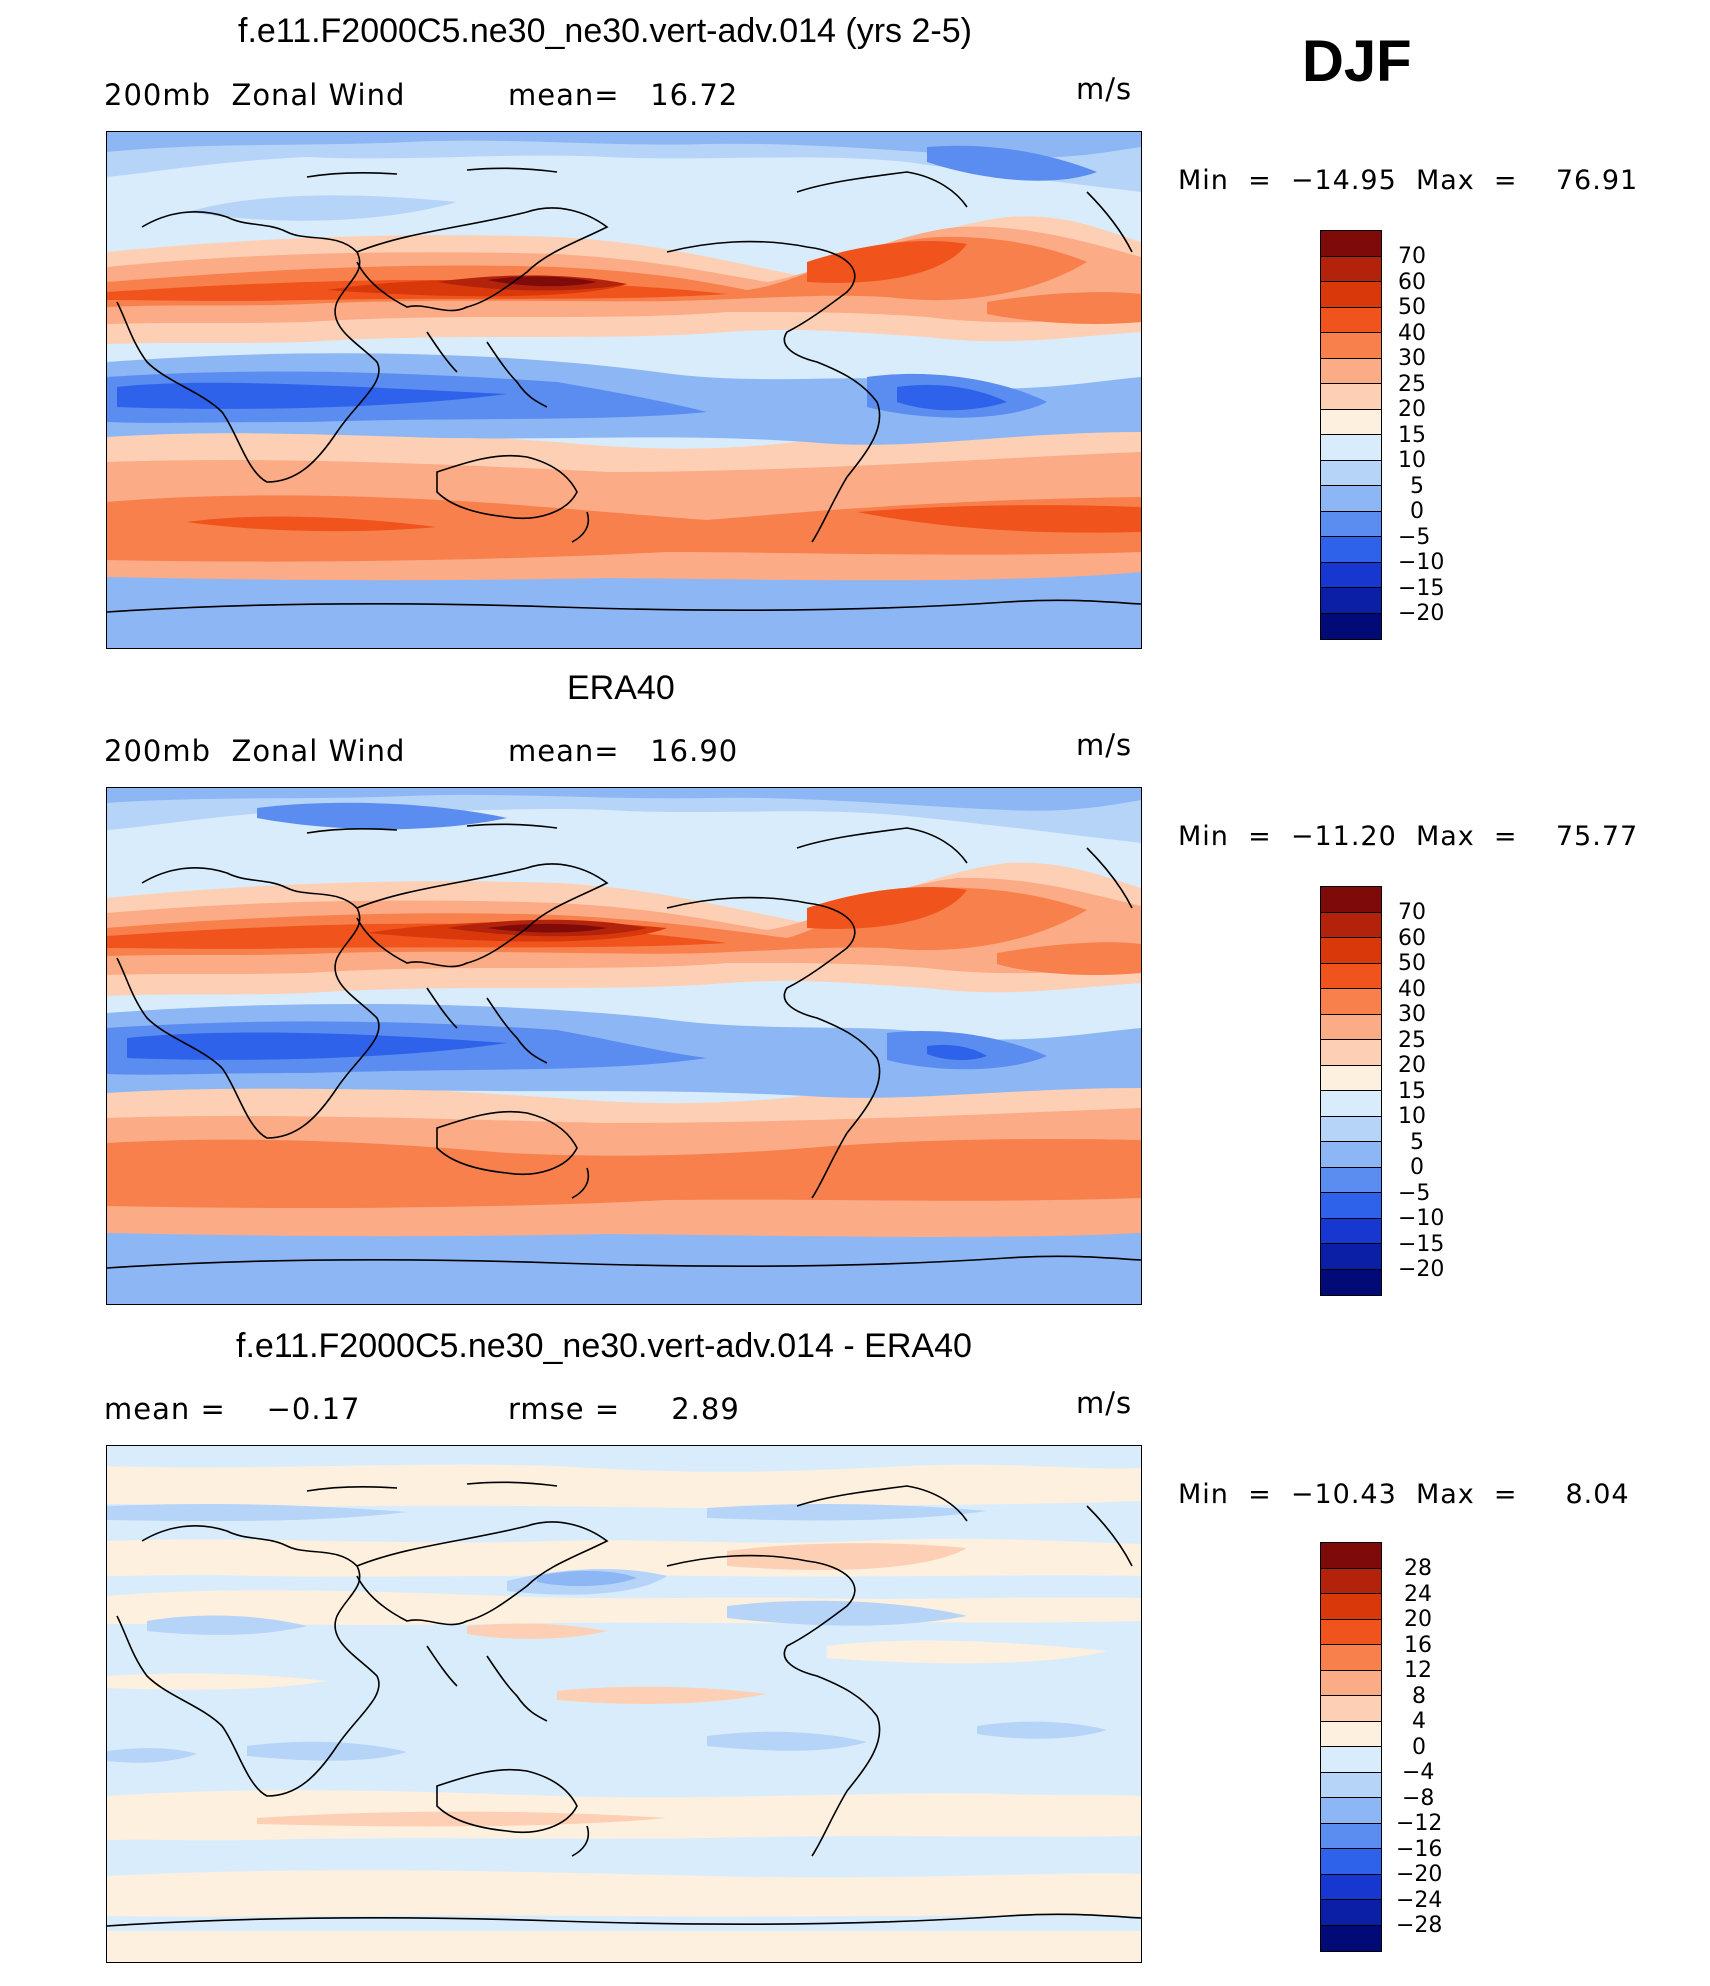 This screenshot has width=1710, height=1986. Describe the element at coordinates (1412, 1014) in the screenshot. I see `colorbar-tick: 30` at that location.